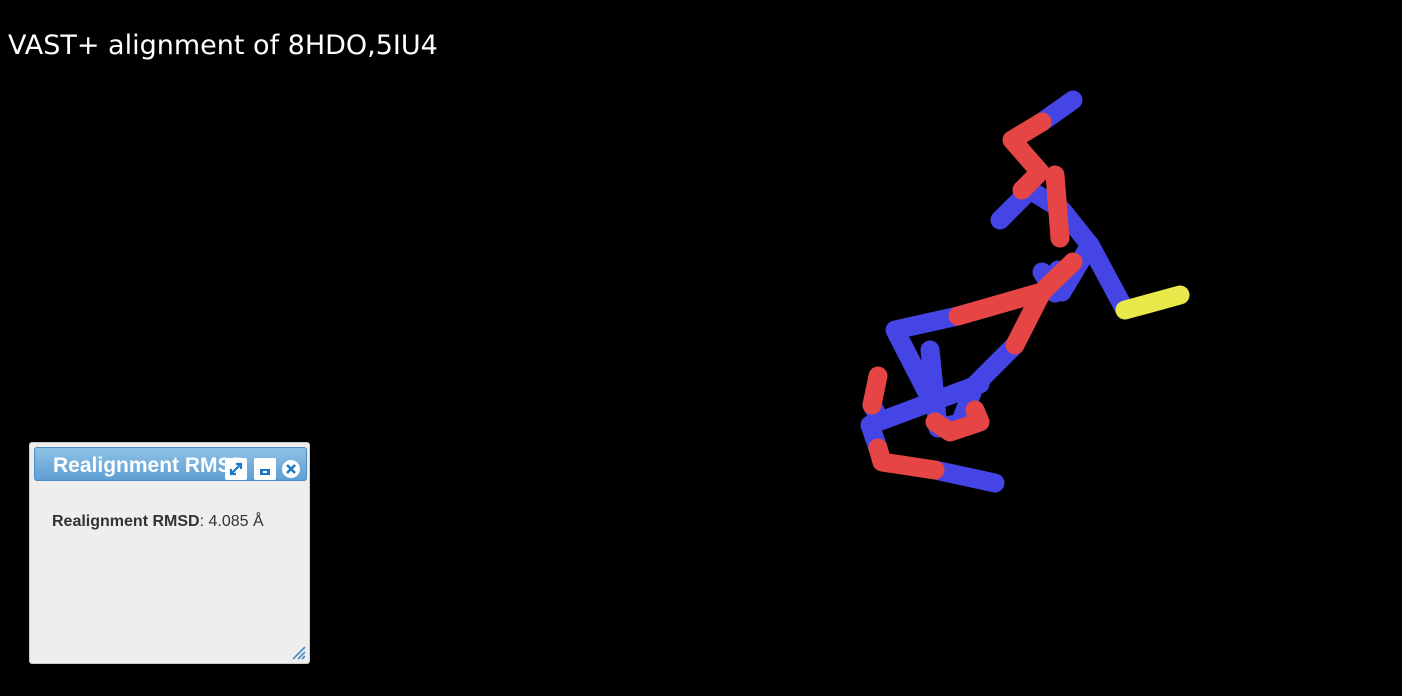 The width and height of the screenshot is (1402, 696). Describe the element at coordinates (265, 472) in the screenshot. I see `minimize-icon` at that location.